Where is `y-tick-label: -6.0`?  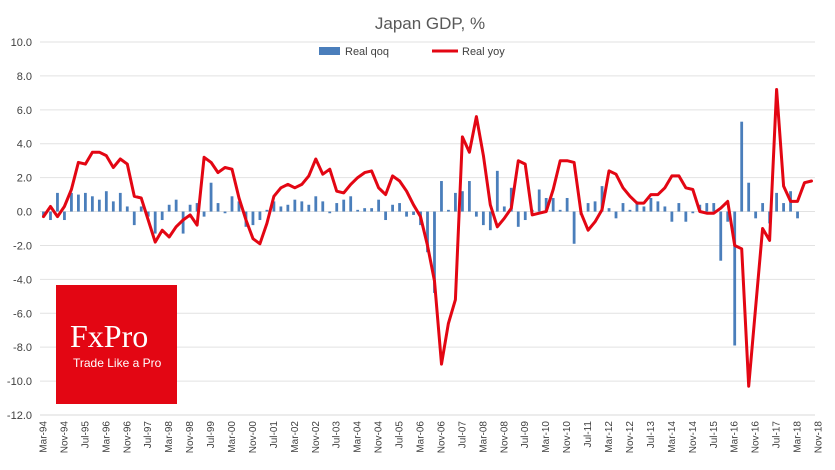 y-tick-label: -6.0 is located at coordinates (22, 314).